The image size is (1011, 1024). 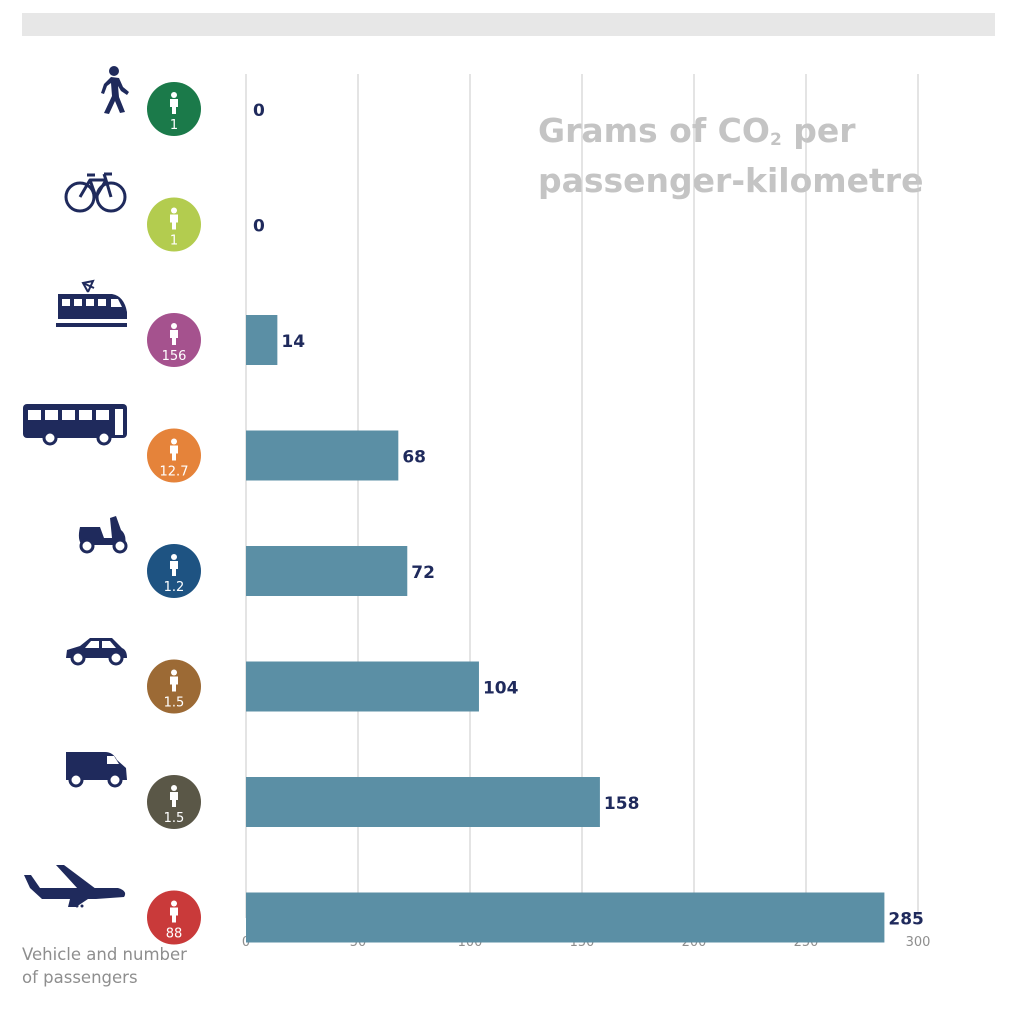 I want to click on bar-value-label: 158, so click(x=622, y=804).